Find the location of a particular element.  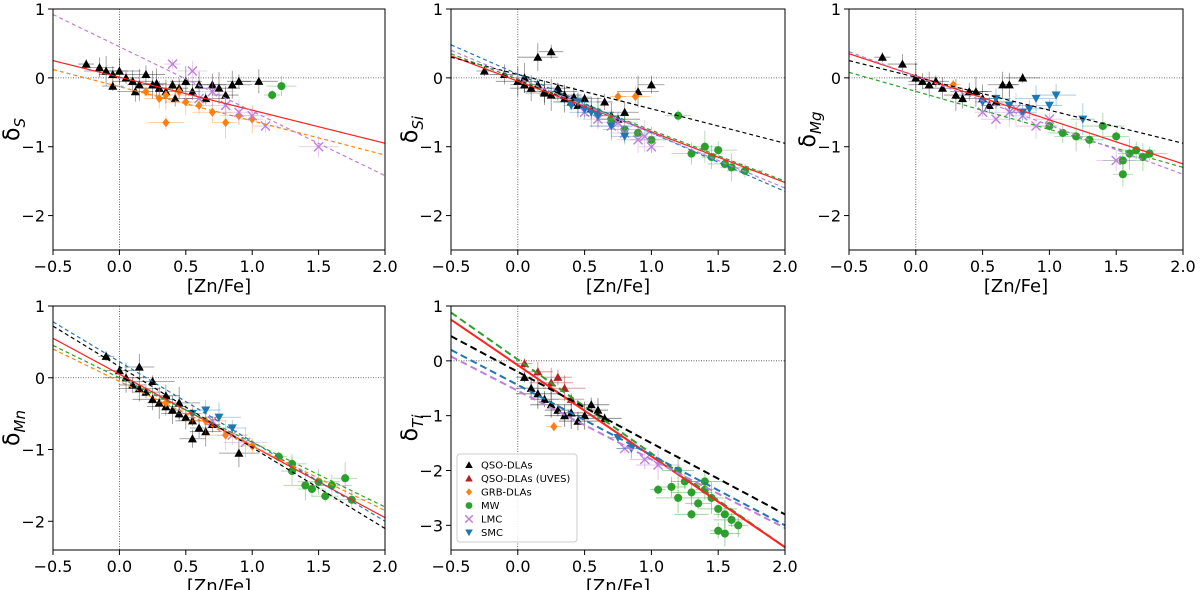

legend-label: QSO-DLAs is located at coordinates (507, 466).